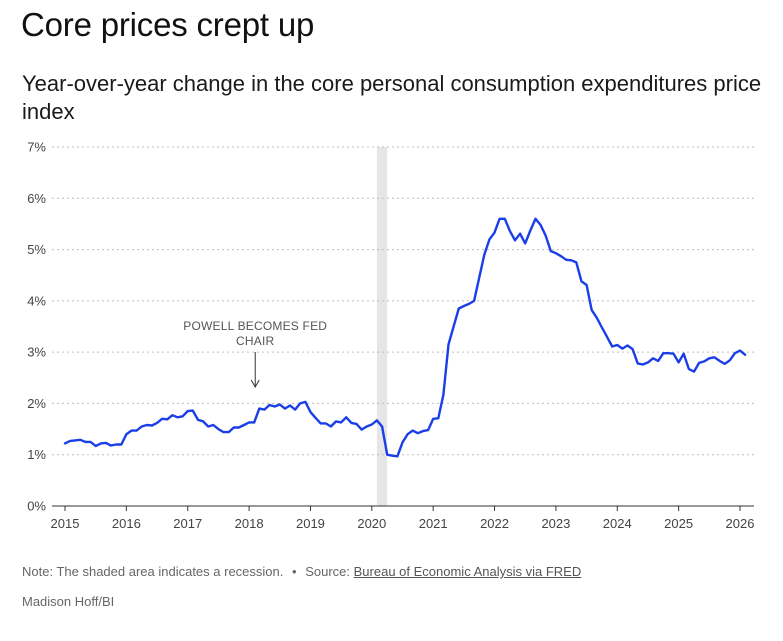 Image resolution: width=783 pixels, height=641 pixels. I want to click on annotation-arrowhead, so click(255, 384).